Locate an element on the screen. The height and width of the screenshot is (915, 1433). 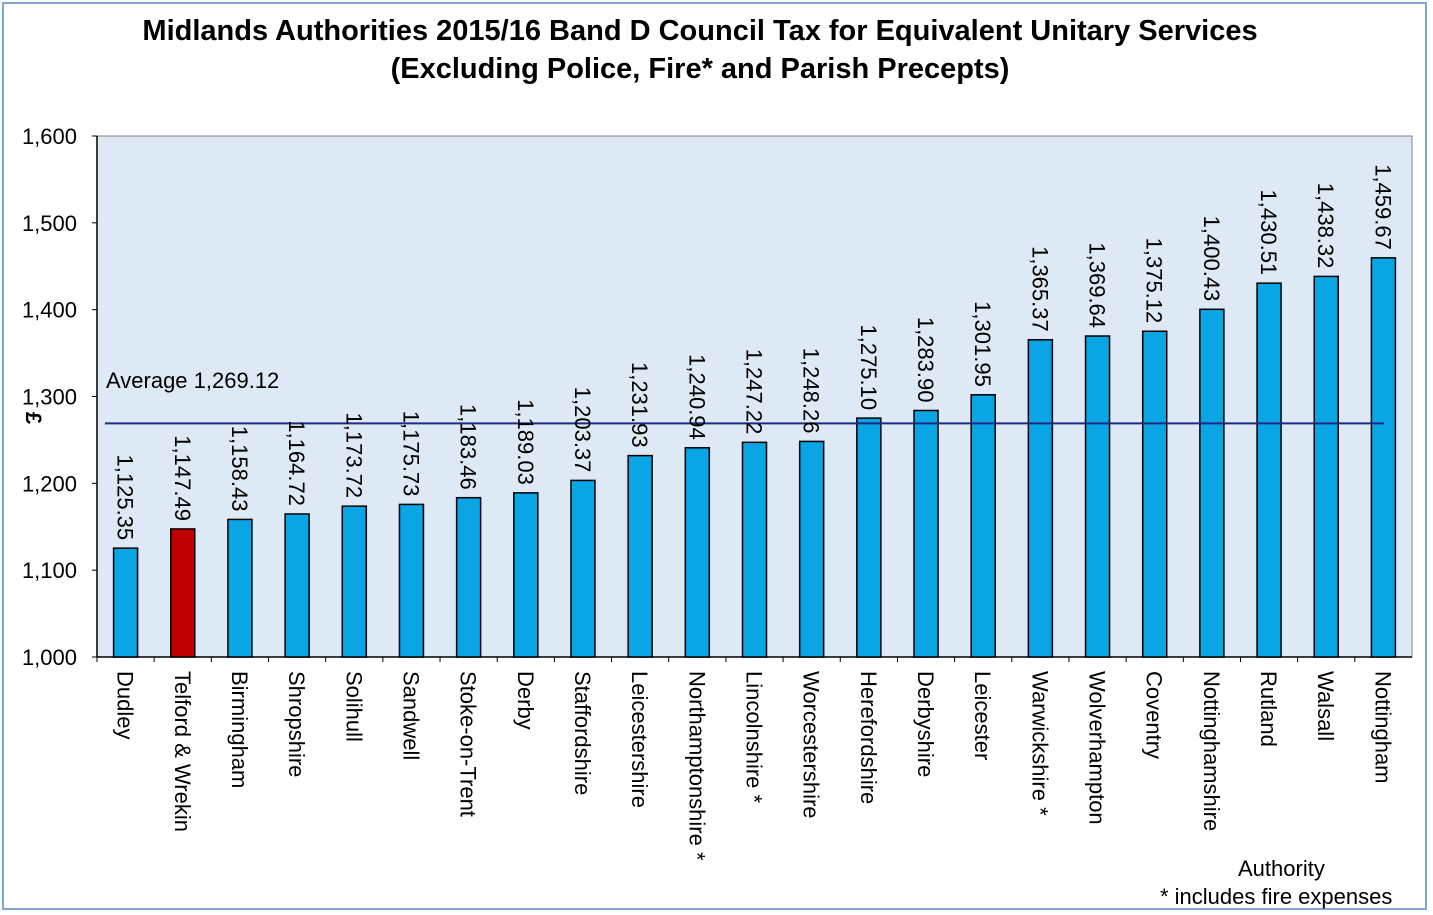
data-label: 1,301.95 is located at coordinates (982, 344).